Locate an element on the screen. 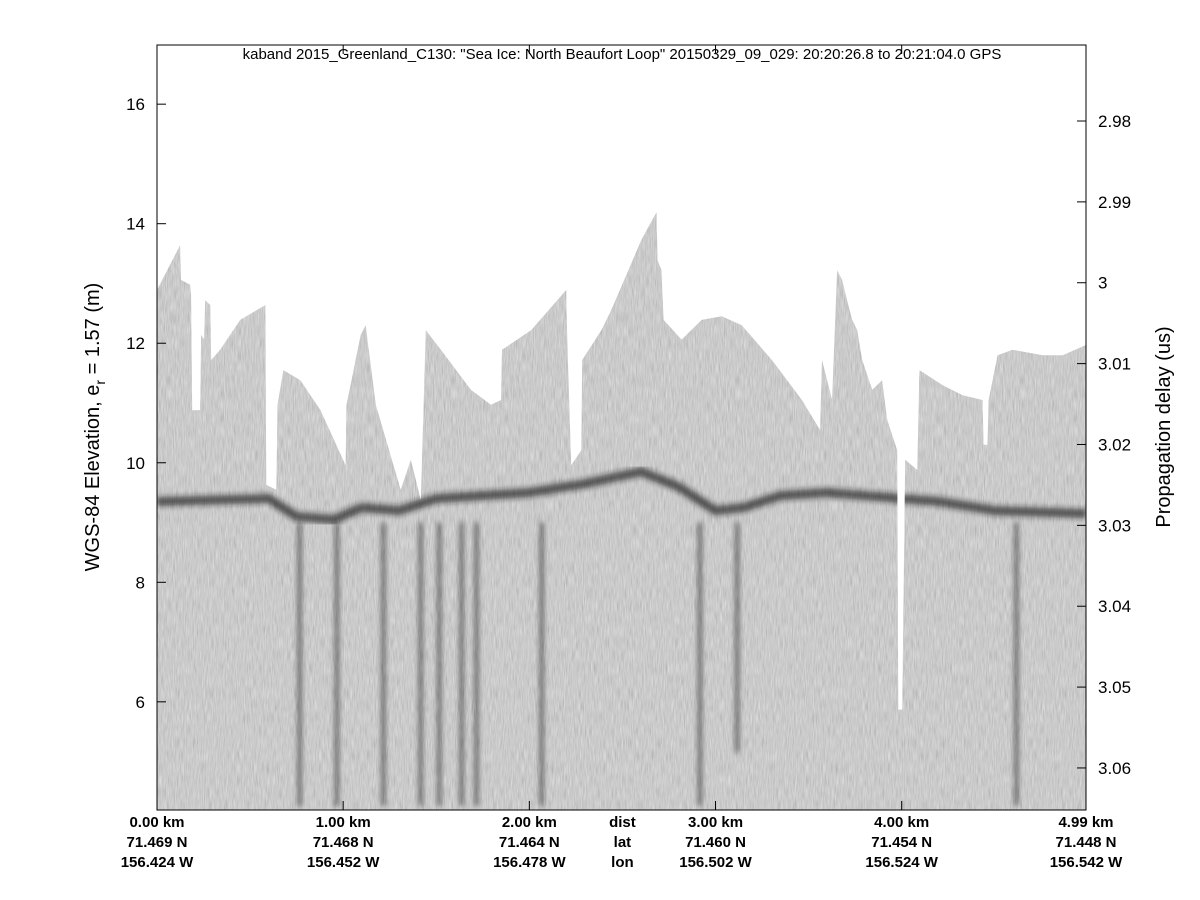 This screenshot has height=900, width=1200. x-tick-label-lon: lon is located at coordinates (622, 862).